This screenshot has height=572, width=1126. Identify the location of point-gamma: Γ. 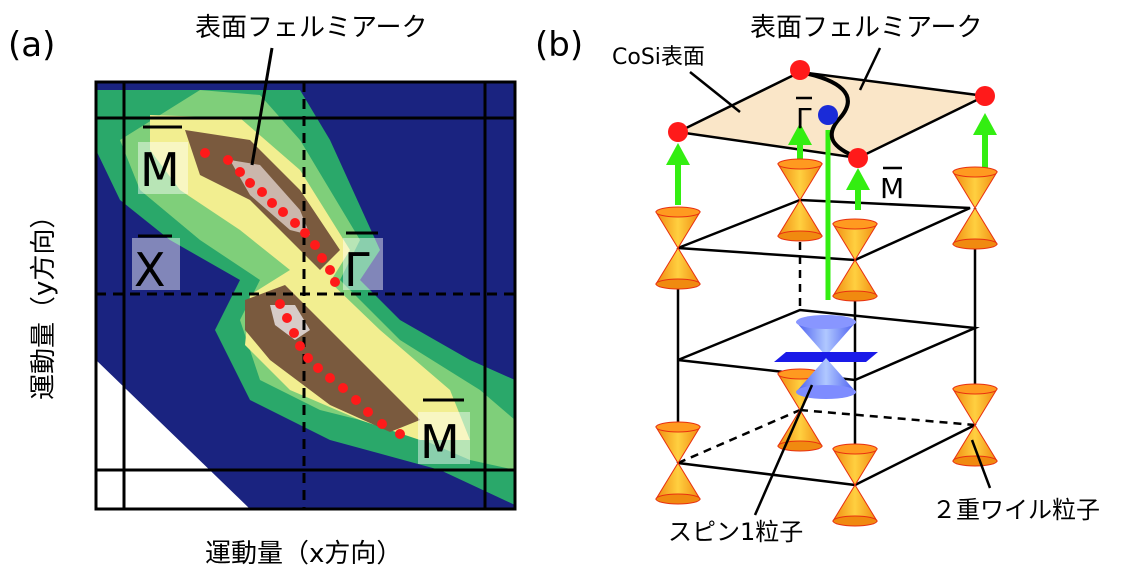
(357, 270).